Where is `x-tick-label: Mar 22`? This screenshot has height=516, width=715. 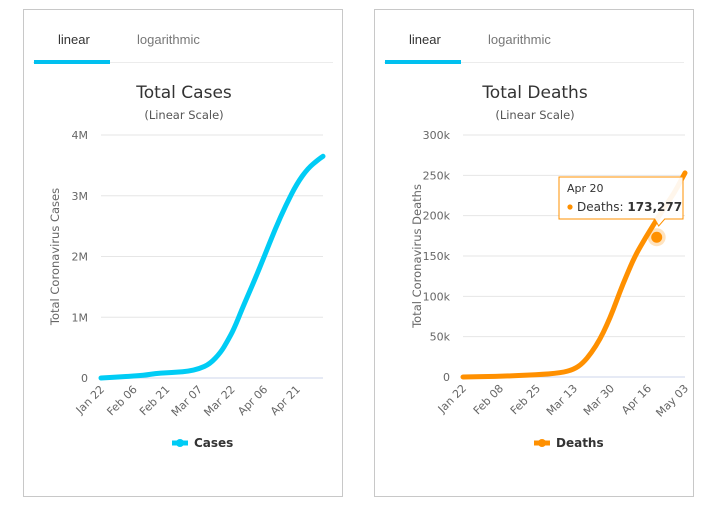
x-tick-label: Mar 22 is located at coordinates (219, 401).